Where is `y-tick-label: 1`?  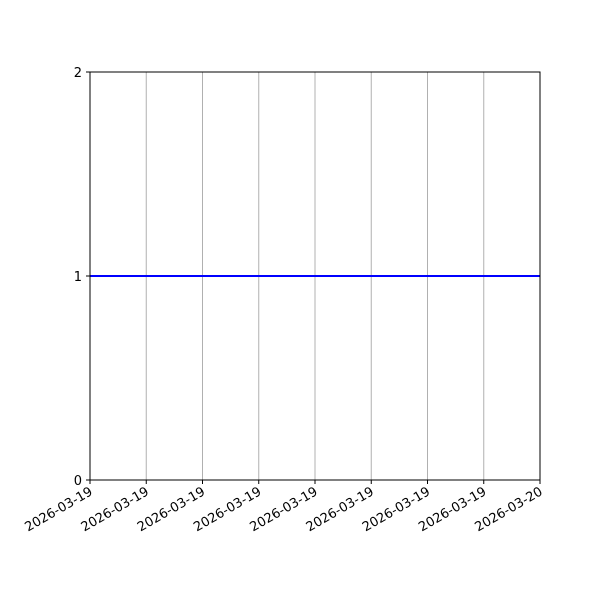
y-tick-label: 1 is located at coordinates (78, 277).